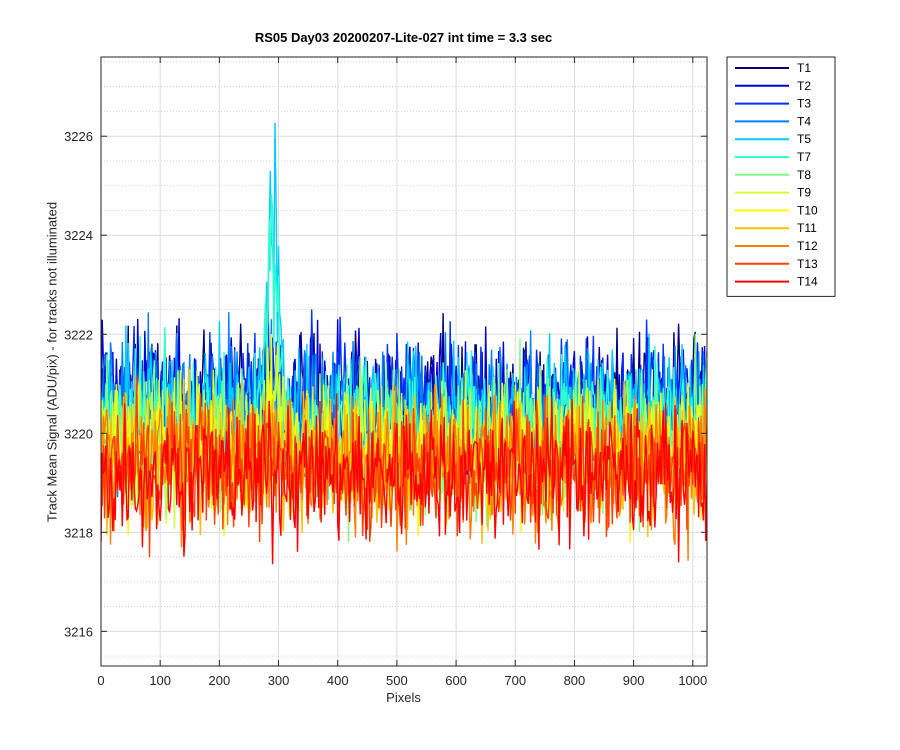 The height and width of the screenshot is (750, 900). Describe the element at coordinates (403, 697) in the screenshot. I see `x-axis-label: Pixels` at that location.